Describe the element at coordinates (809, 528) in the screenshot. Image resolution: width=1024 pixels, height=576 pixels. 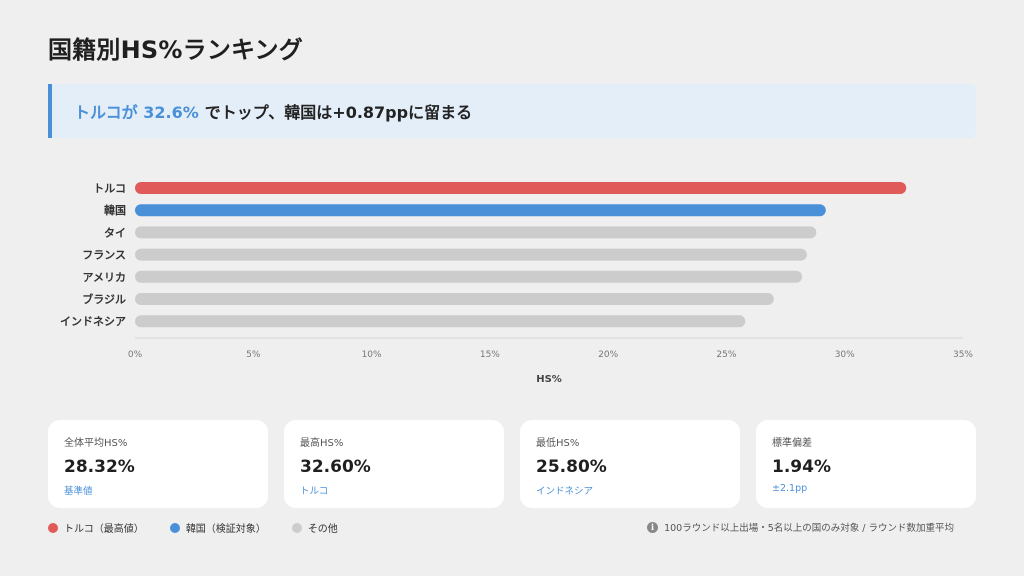
I see `footnote-text: 100ラウンド以上出場・5名以上の国のみ対象 / ラウンド数加重平均` at that location.